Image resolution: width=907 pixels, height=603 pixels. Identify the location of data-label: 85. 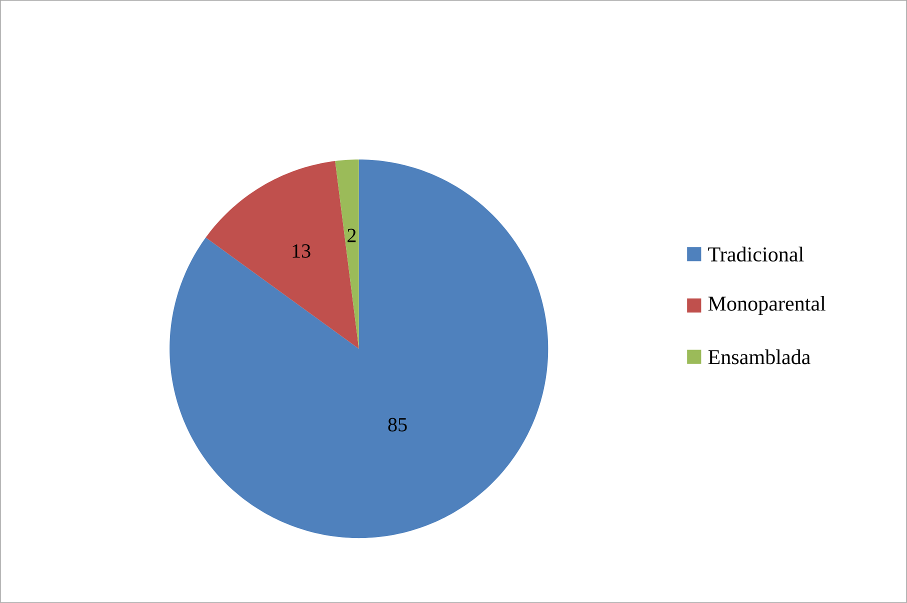
(397, 425).